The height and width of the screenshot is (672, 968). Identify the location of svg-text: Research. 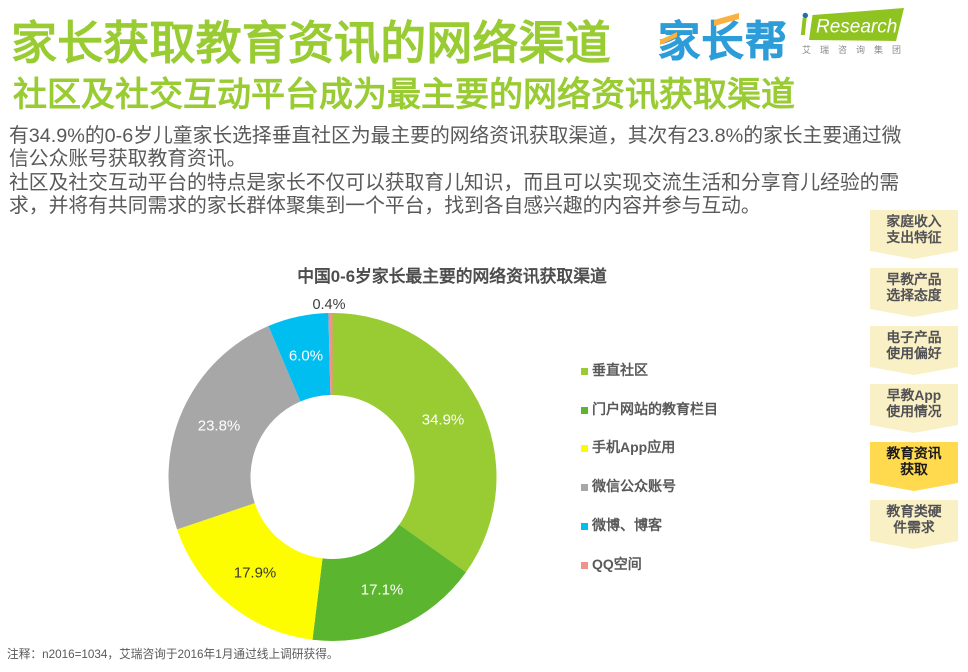
(856, 27).